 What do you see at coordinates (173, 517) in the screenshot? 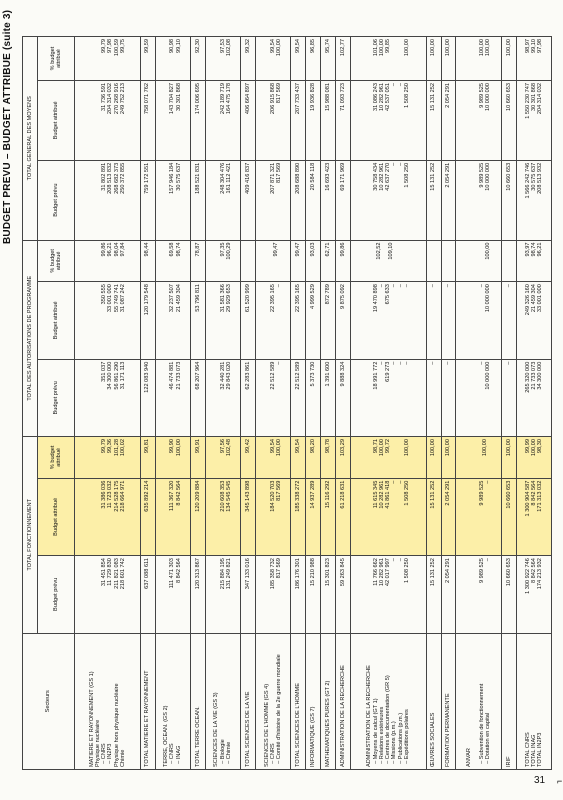
I see `table-cell: 111 367 320 8 842 564` at bounding box center [173, 517].